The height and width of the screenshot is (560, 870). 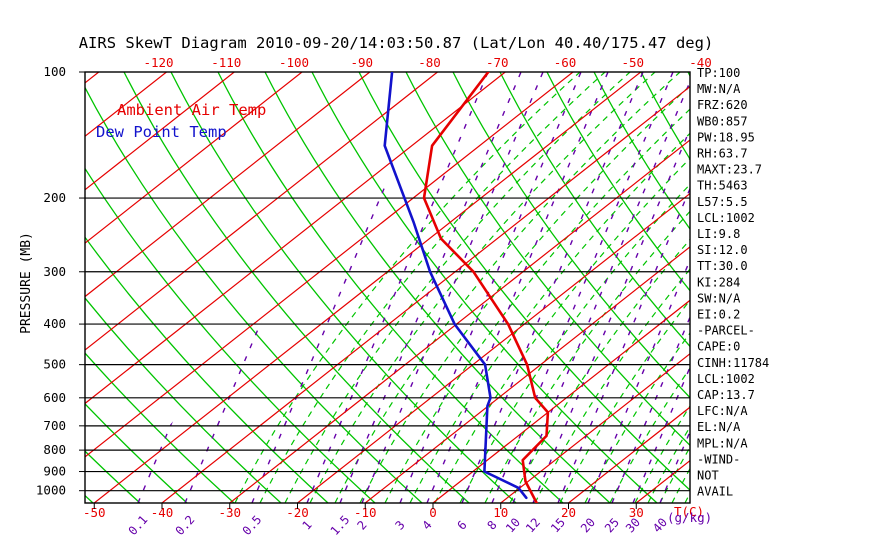 What do you see at coordinates (229, 512) in the screenshot?
I see `bottom-temp-label: -30` at bounding box center [229, 512].